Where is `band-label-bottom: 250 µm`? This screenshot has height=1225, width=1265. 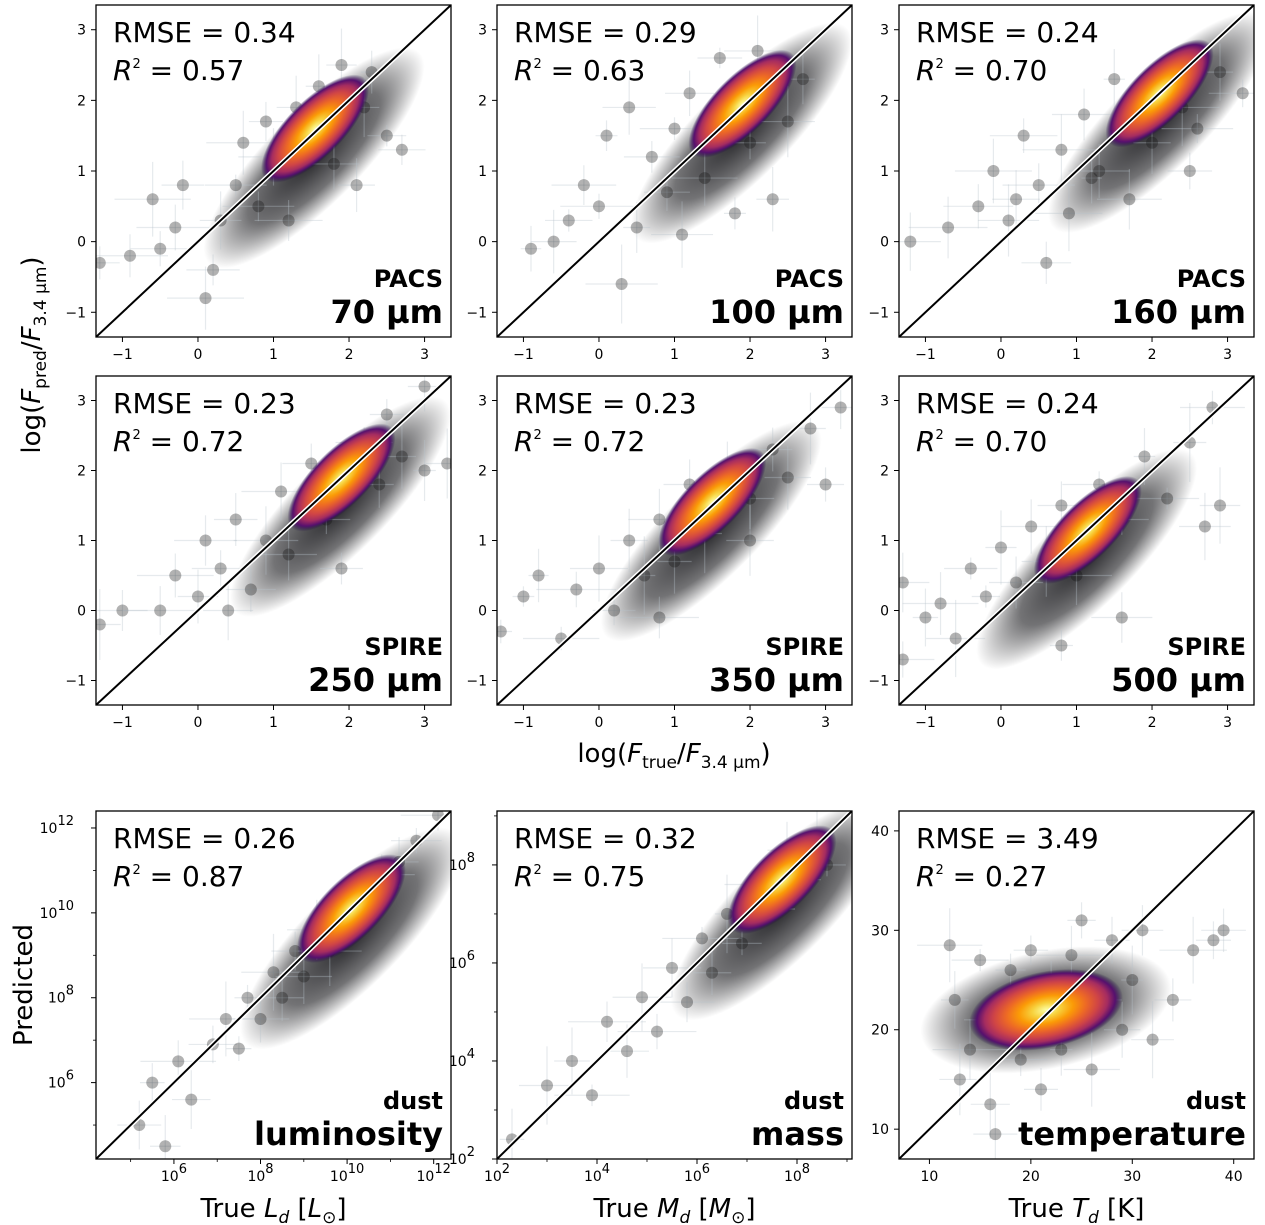
band-label-bottom: 250 µm is located at coordinates (375, 680).